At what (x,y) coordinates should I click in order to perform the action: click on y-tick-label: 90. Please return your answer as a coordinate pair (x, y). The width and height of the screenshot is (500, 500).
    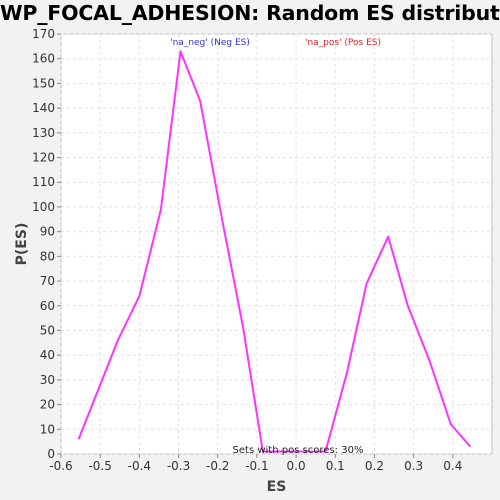
    Looking at the image, I should click on (47, 232).